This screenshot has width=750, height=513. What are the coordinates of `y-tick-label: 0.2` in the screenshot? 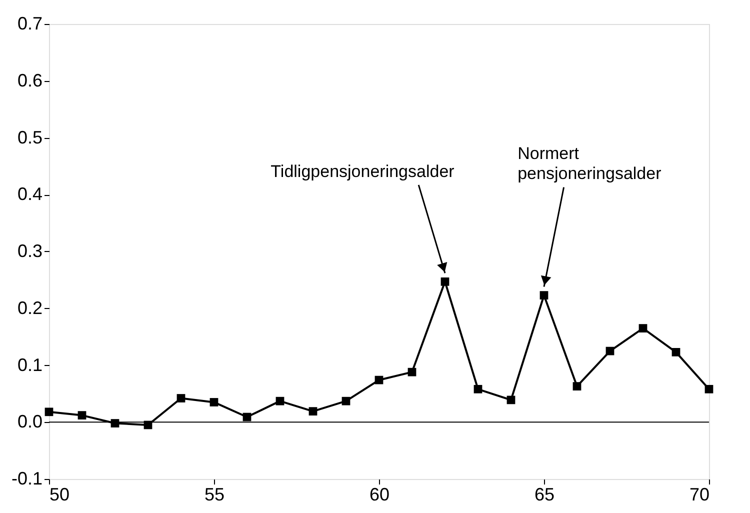 It's located at (29, 308).